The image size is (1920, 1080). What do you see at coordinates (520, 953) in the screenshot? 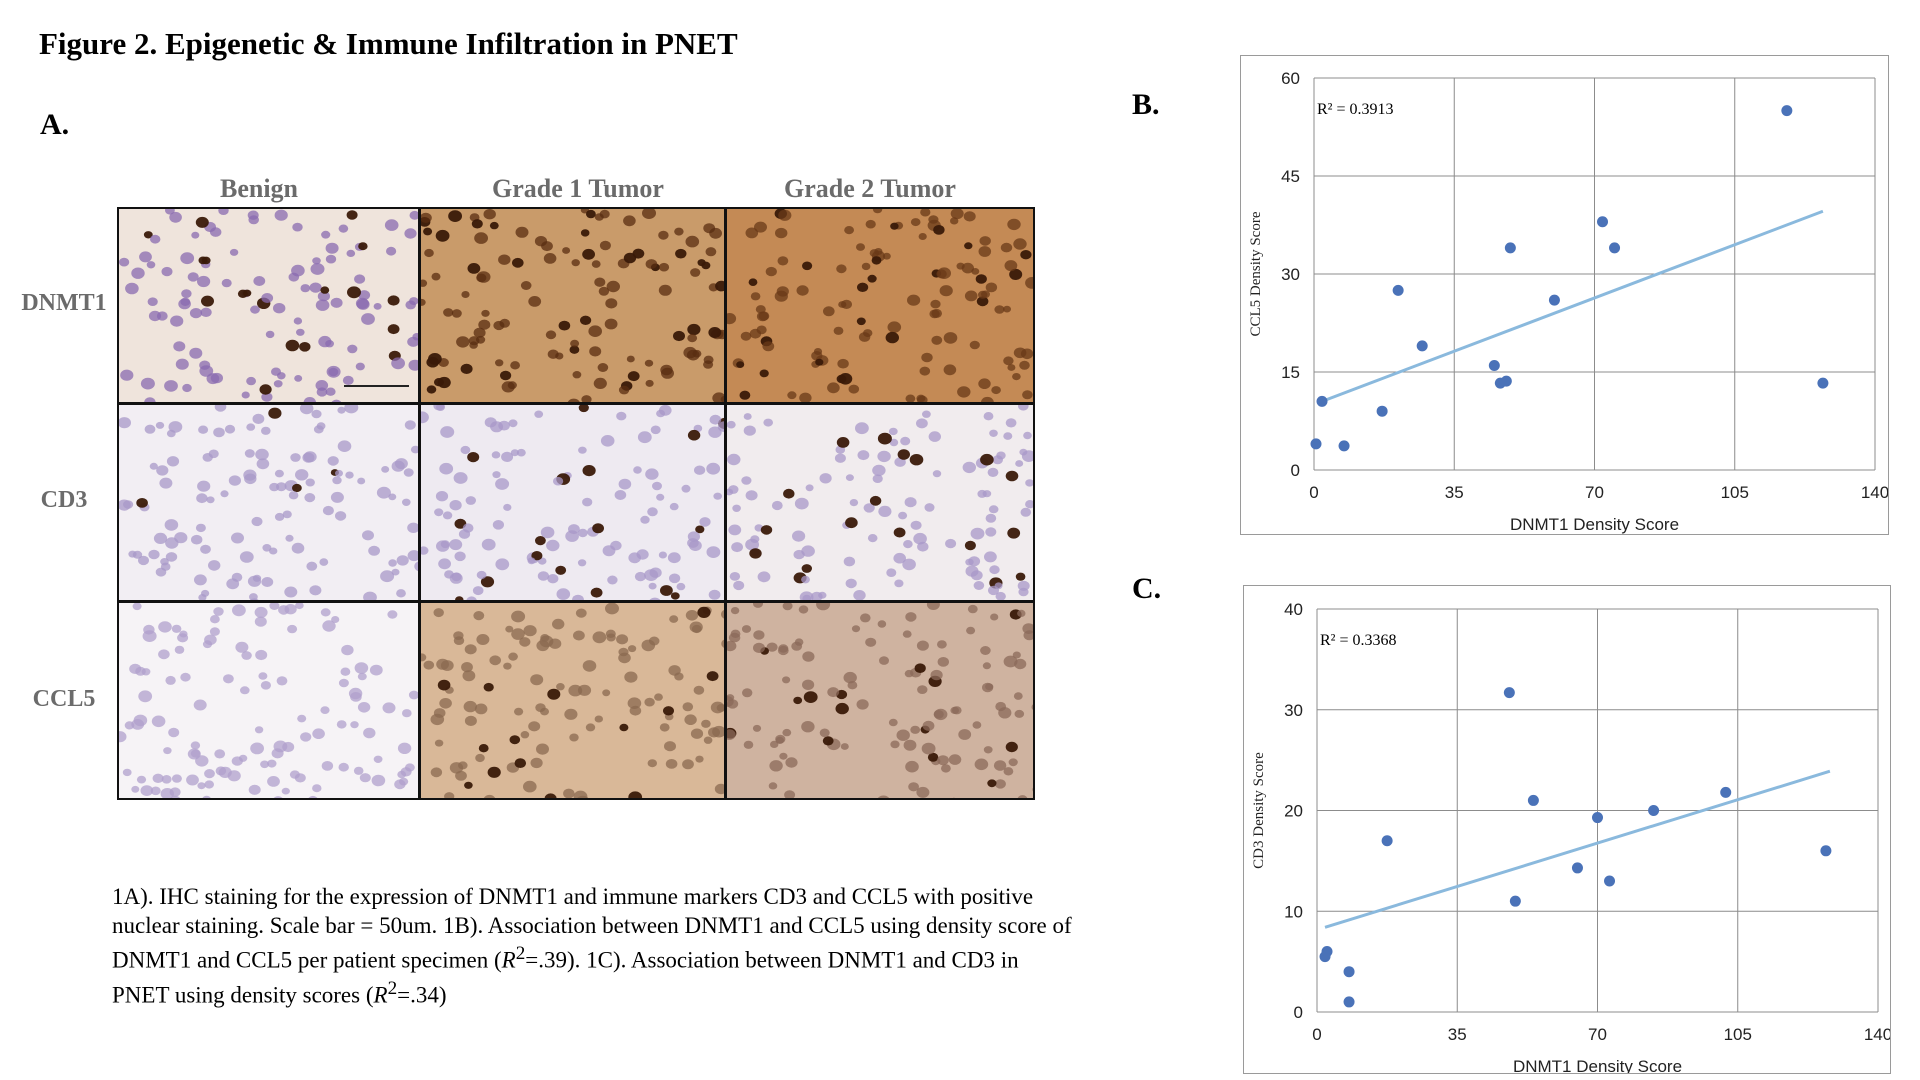
I see `caption-superscript-1: 2` at bounding box center [520, 953].